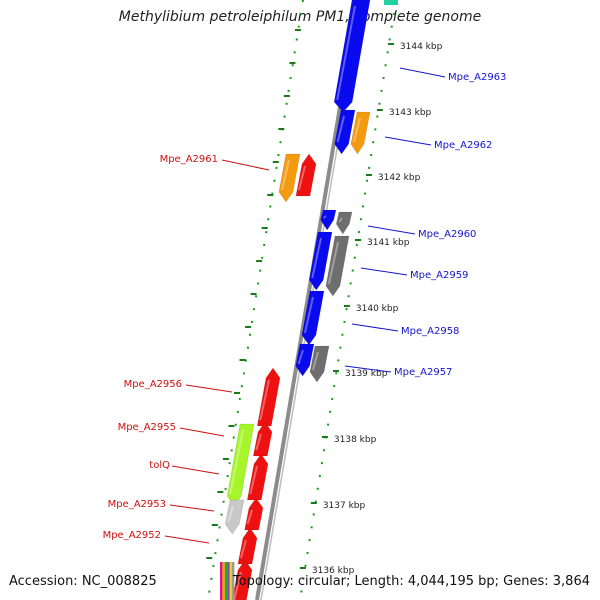  I want to click on gene-label-reverse: Mpe_A2962, so click(463, 145).